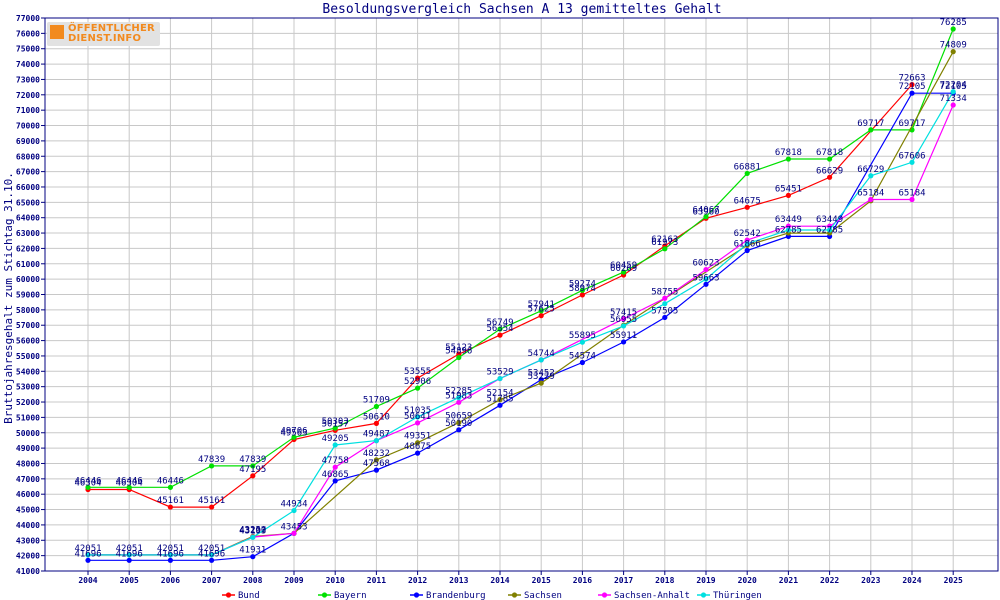 The height and width of the screenshot is (600, 1000). Describe the element at coordinates (28, 79) in the screenshot. I see `y-tick-label: 73000` at that location.